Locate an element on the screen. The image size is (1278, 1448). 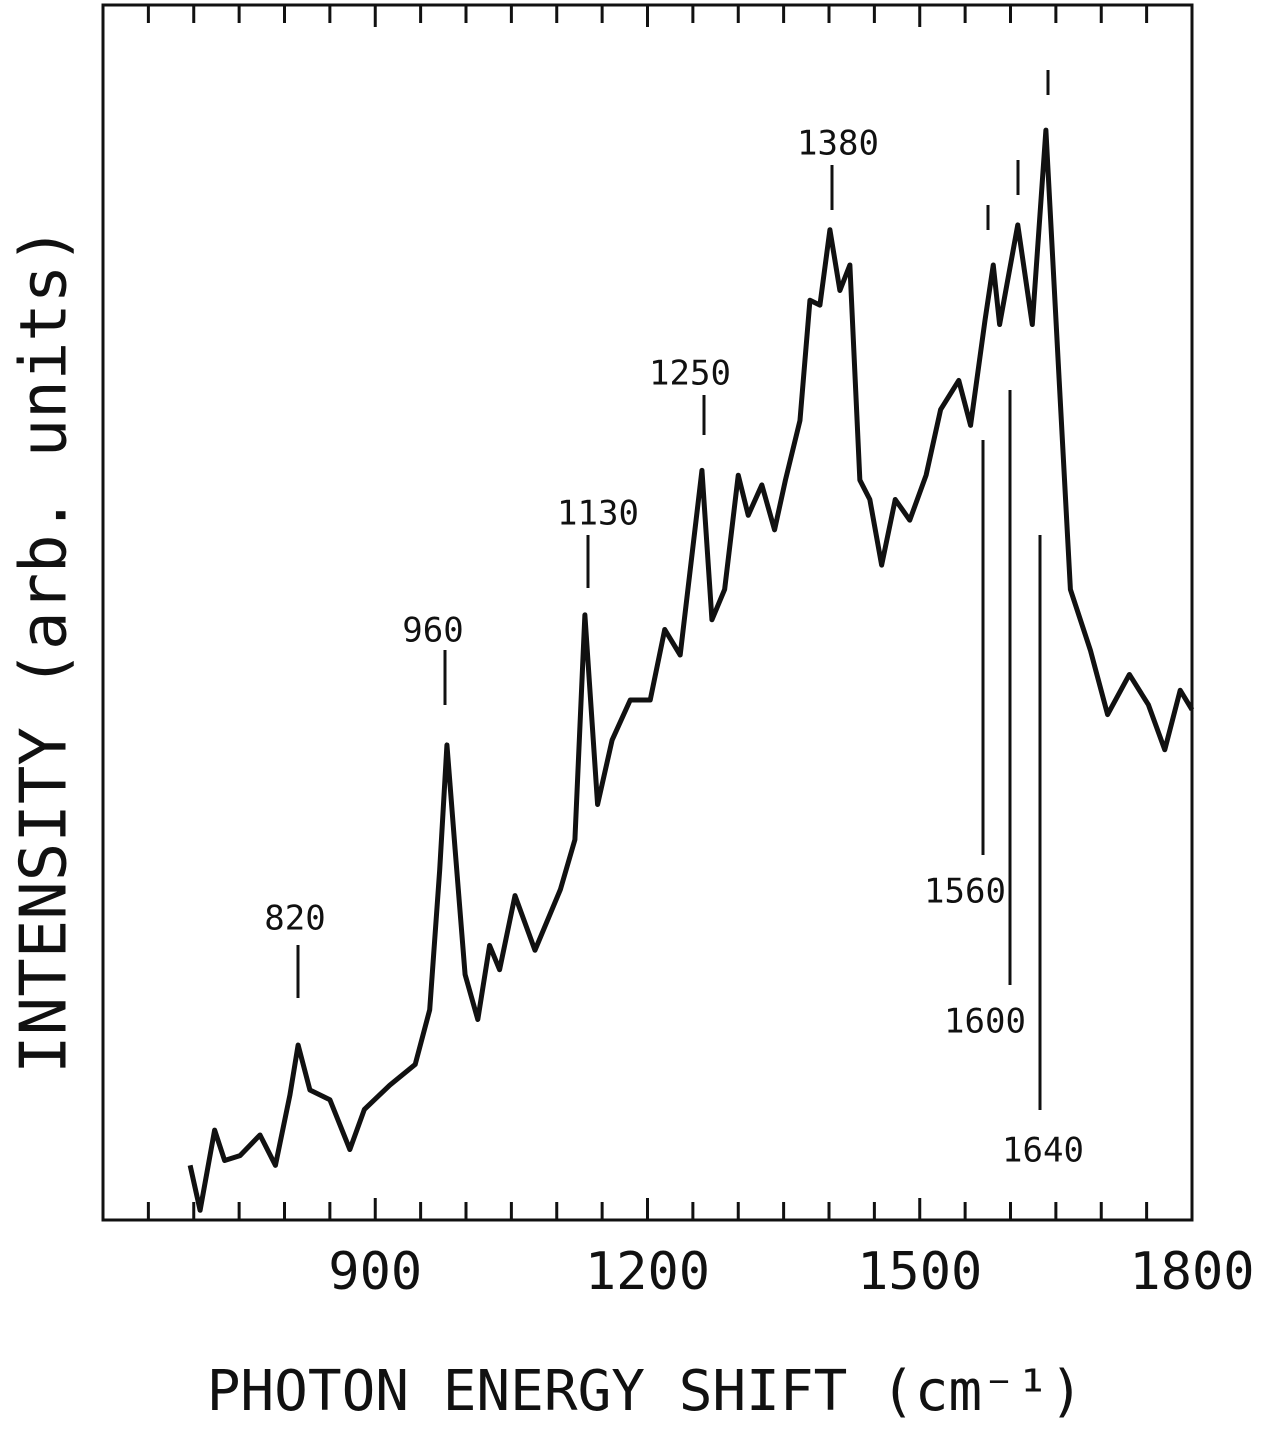
x-tick-label: 1800 is located at coordinates (1191, 1272).